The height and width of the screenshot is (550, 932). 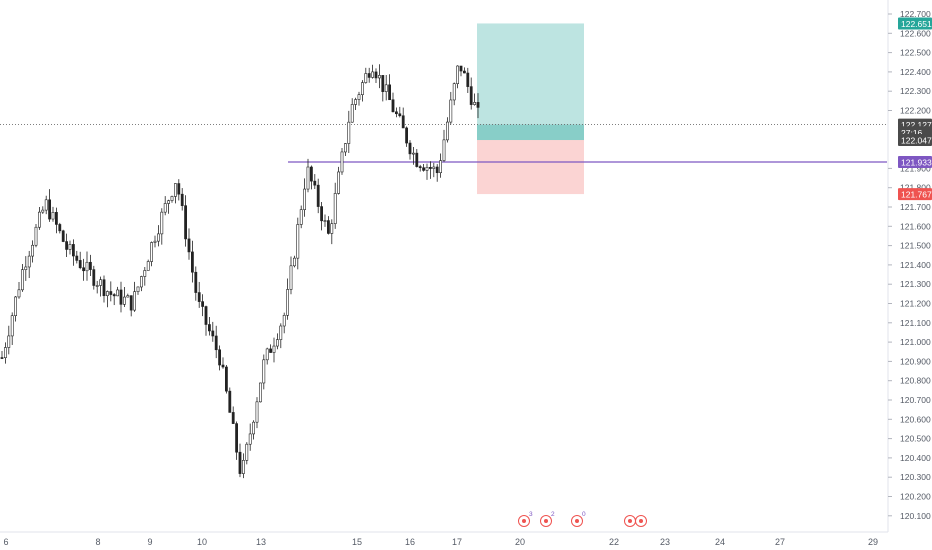 What do you see at coordinates (915, 381) in the screenshot?
I see `y-tick-label: 120.800` at bounding box center [915, 381].